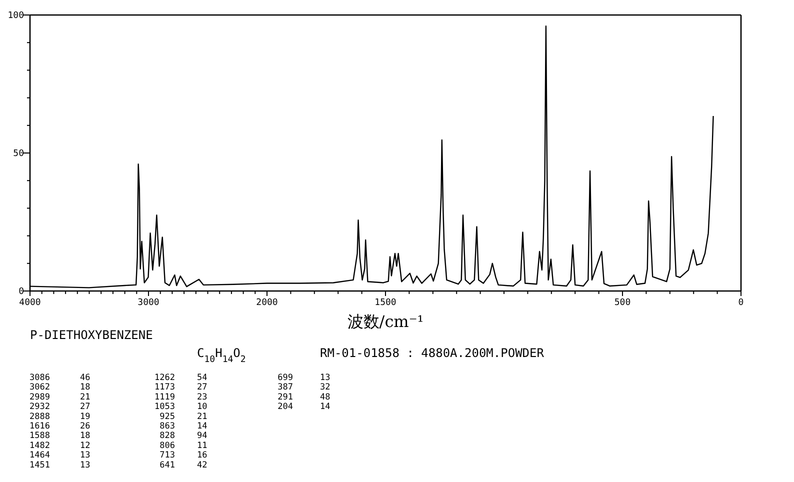 This screenshot has width=794, height=482. What do you see at coordinates (285, 378) in the screenshot?
I see `text: 699` at bounding box center [285, 378].